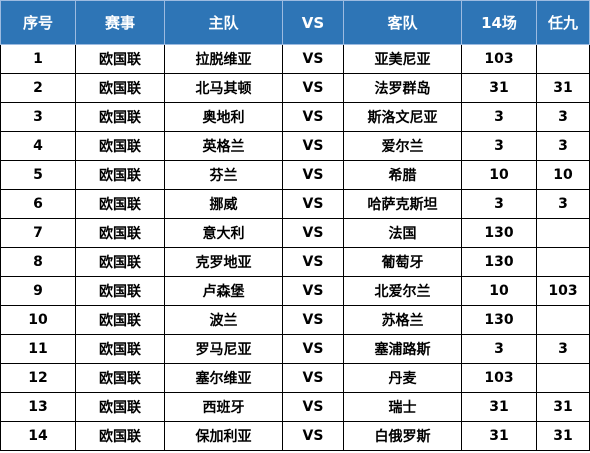 Image resolution: width=590 pixels, height=453 pixels. Describe the element at coordinates (402, 59) in the screenshot. I see `cell-away: 亚美尼亚` at that location.